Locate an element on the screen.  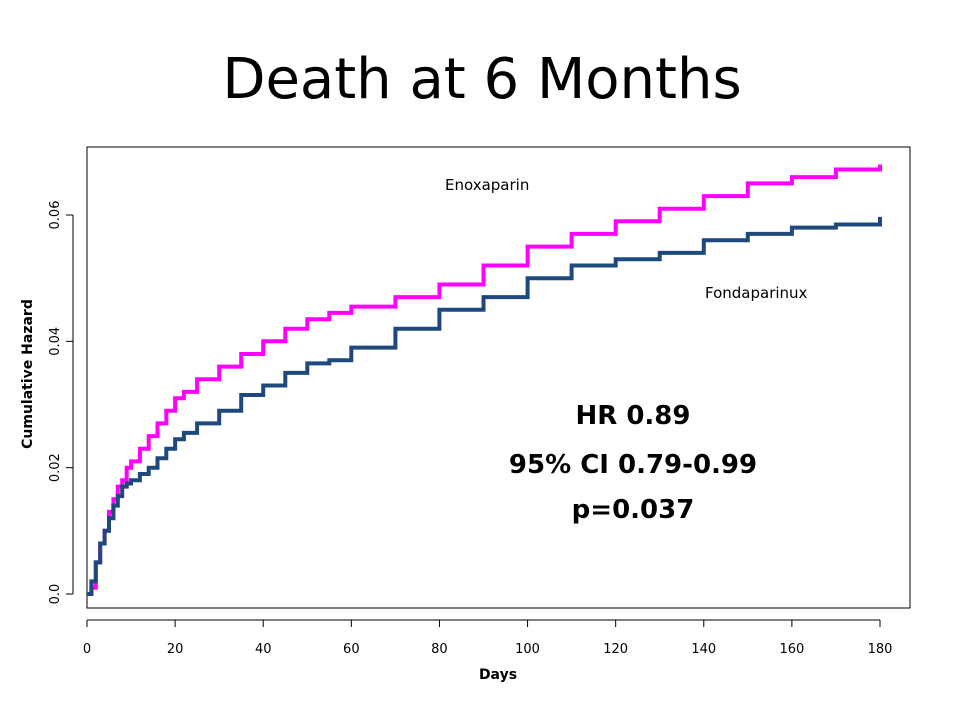
hazard-ratio-text: HR 0.89 is located at coordinates (633, 416).